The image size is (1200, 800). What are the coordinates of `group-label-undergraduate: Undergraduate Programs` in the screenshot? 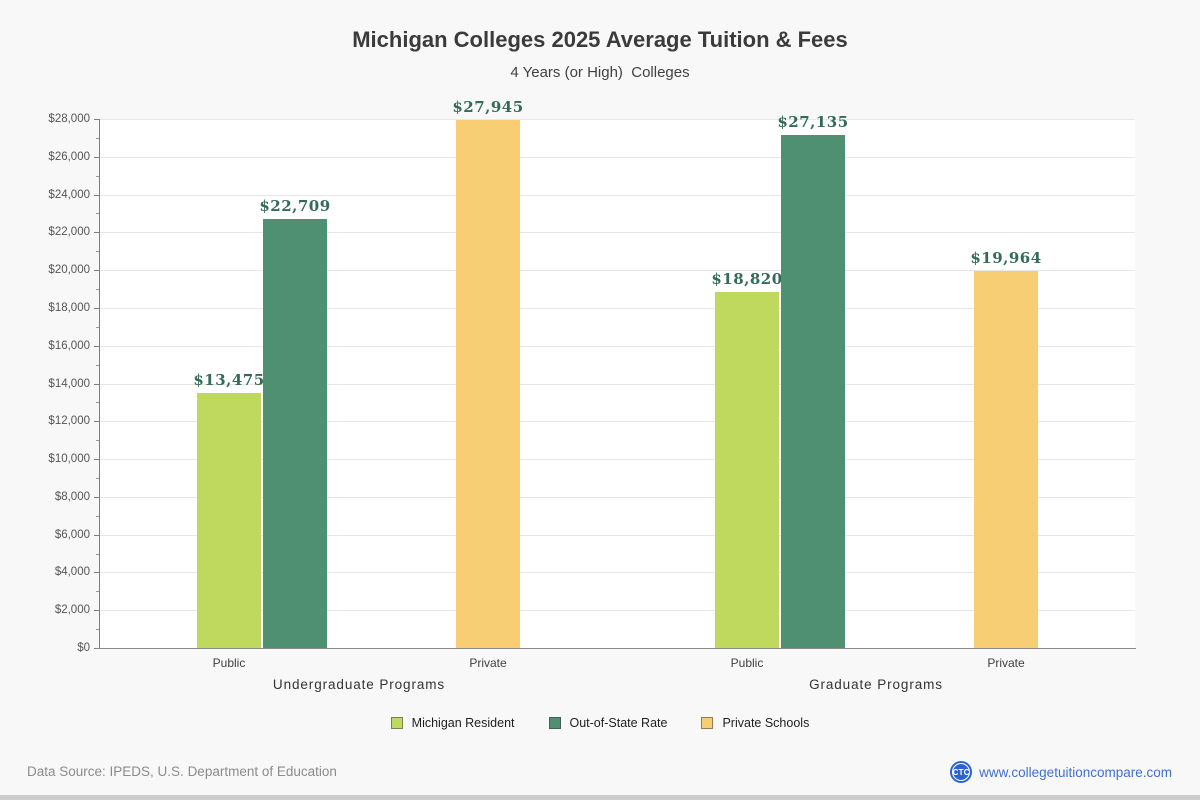 It's located at (359, 684).